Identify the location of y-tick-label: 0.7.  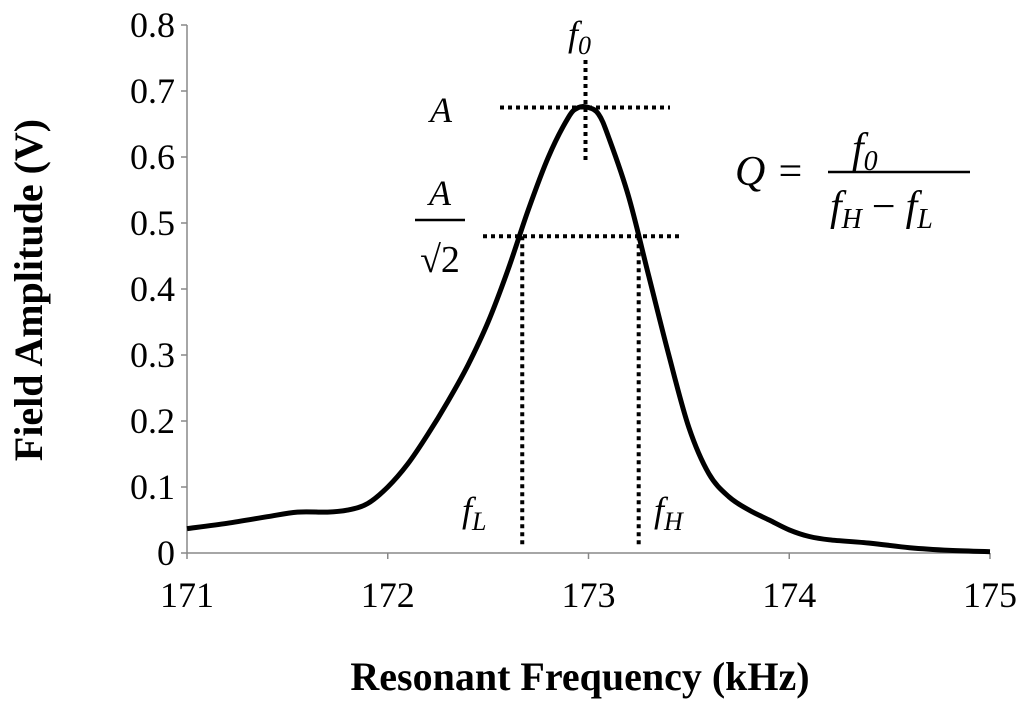
(152, 91).